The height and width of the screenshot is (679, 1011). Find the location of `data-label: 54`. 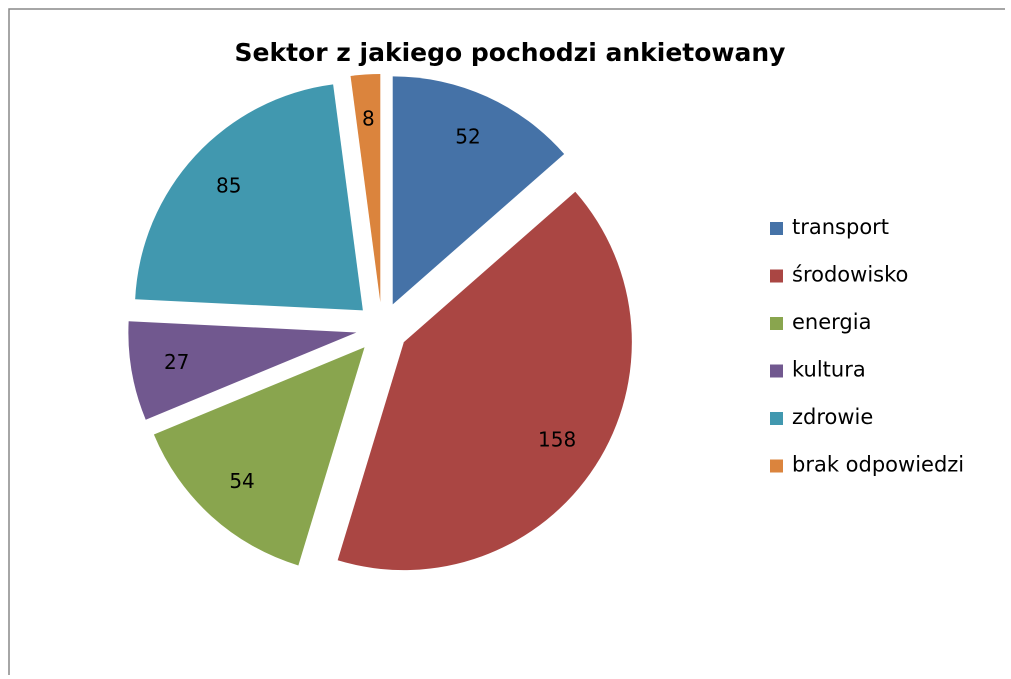

data-label: 54 is located at coordinates (241, 481).